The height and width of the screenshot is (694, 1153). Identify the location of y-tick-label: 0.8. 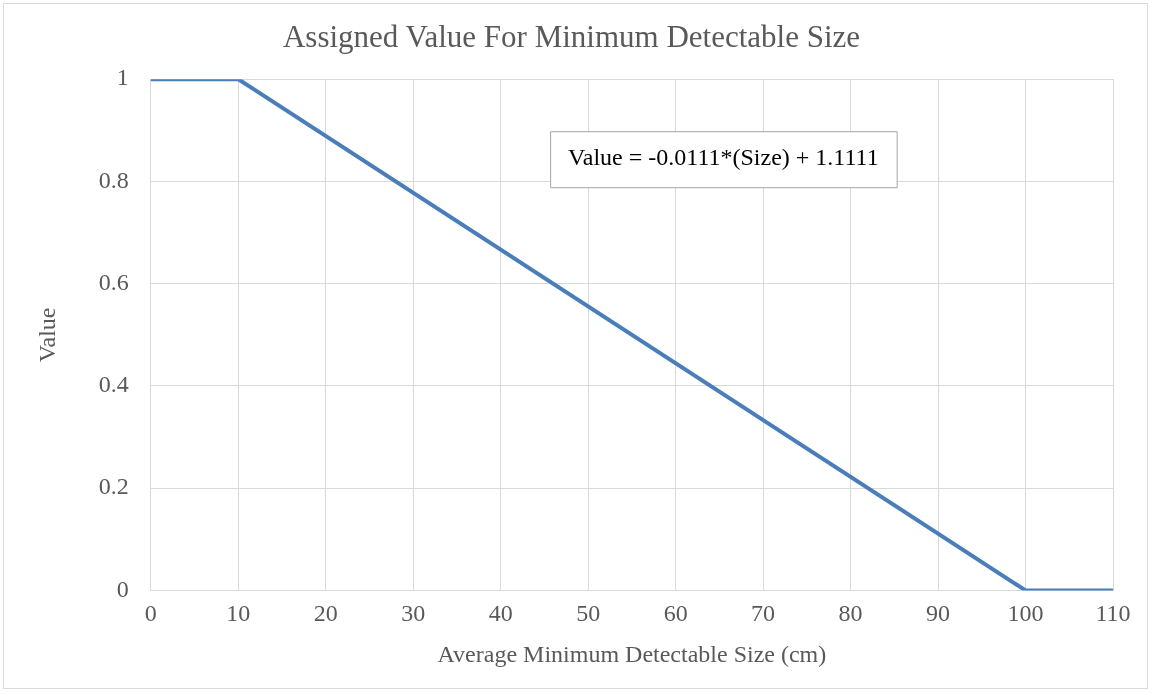
(113, 179).